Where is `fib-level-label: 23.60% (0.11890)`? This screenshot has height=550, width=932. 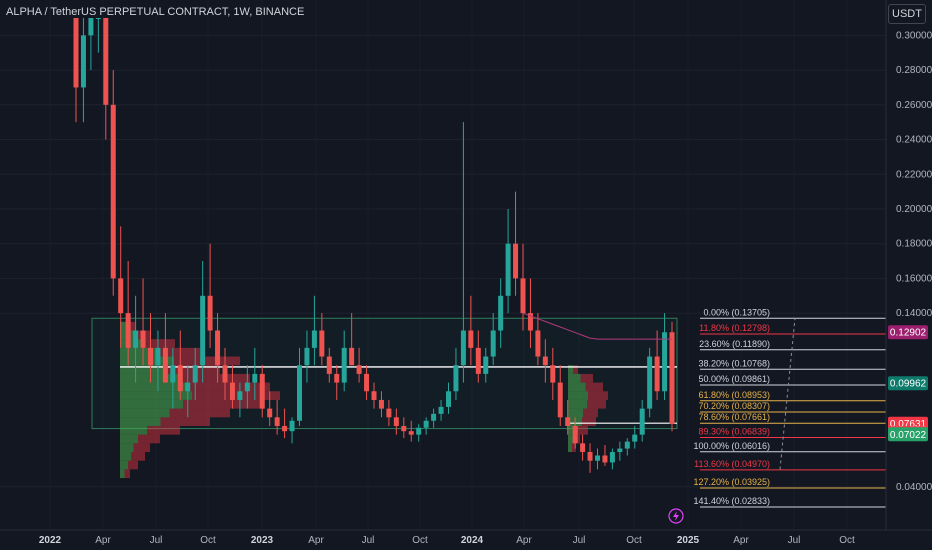 fib-level-label: 23.60% (0.11890) is located at coordinates (734, 344).